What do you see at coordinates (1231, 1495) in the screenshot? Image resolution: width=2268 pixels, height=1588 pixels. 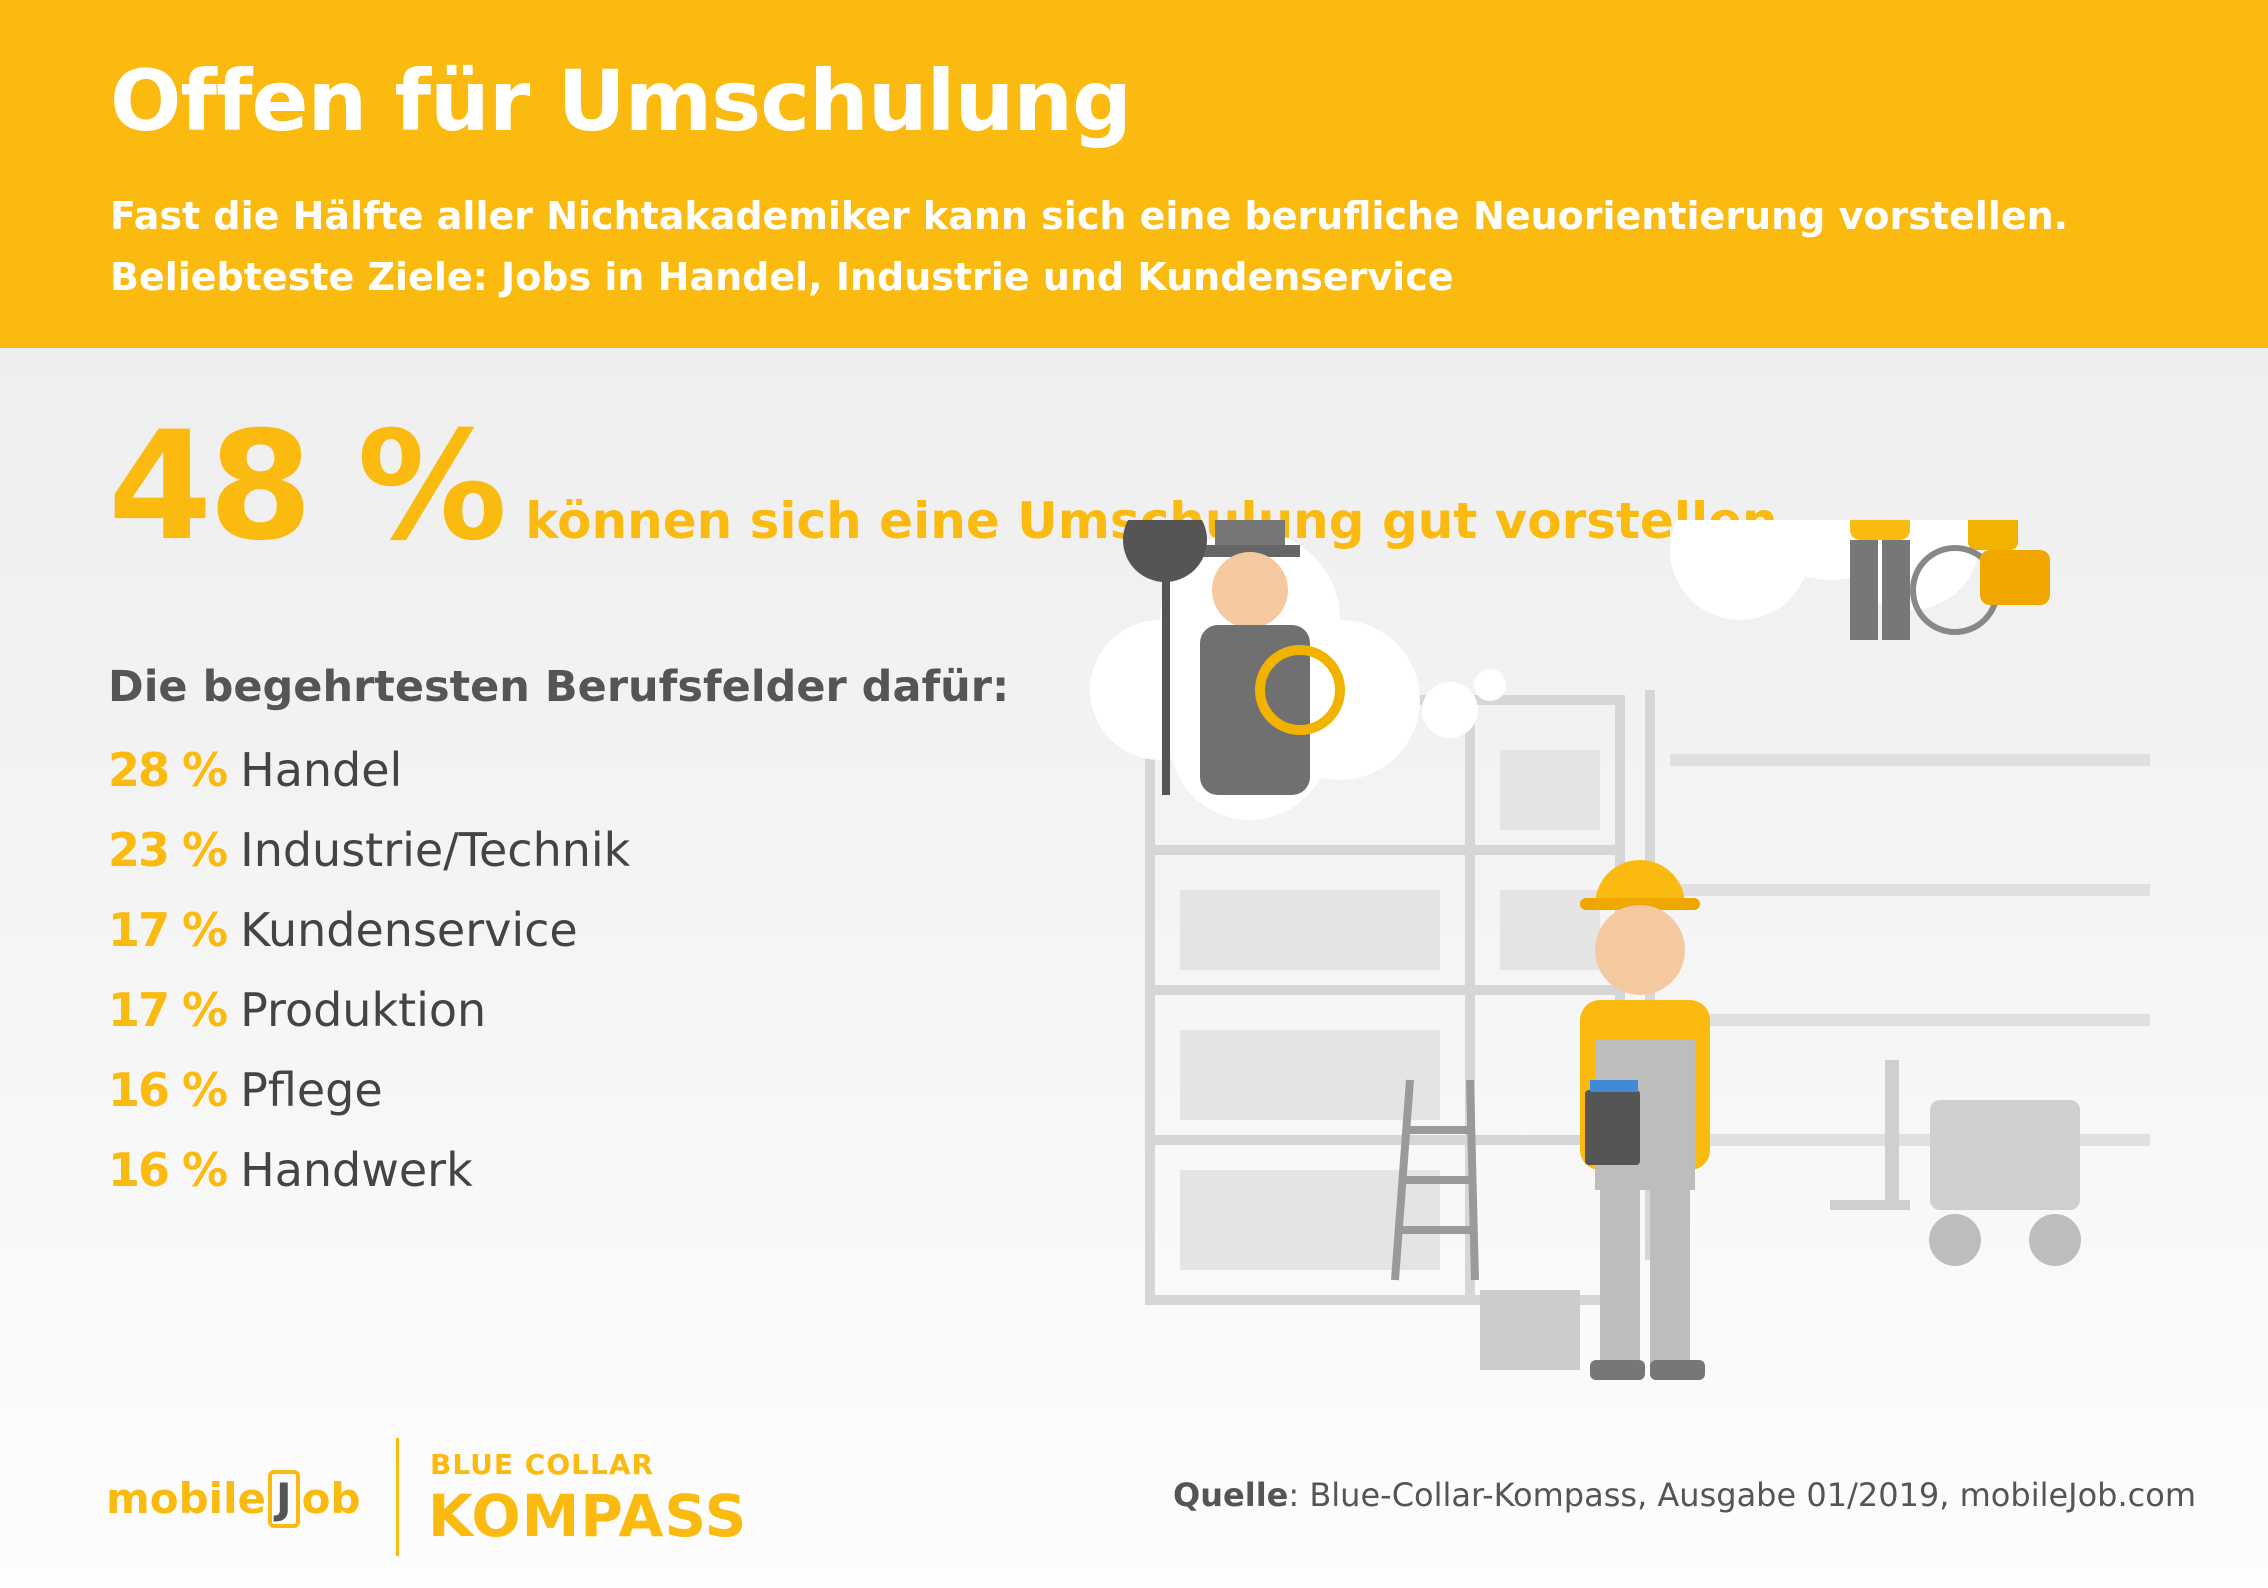 I see `source-label: Quelle` at bounding box center [1231, 1495].